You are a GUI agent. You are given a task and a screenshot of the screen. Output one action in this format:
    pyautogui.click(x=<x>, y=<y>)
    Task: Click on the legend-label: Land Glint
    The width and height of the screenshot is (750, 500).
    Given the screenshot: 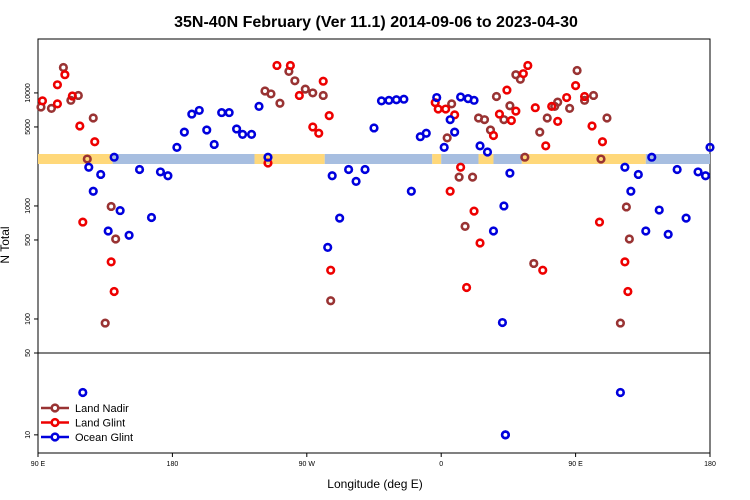 What is the action you would take?
    pyautogui.click(x=100, y=424)
    